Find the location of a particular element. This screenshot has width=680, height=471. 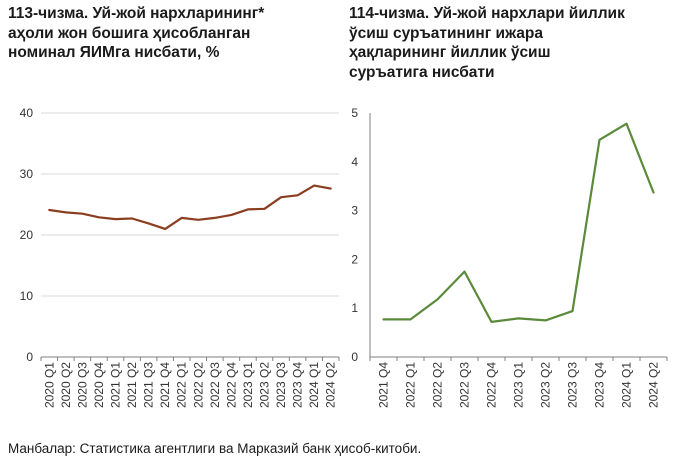

chart-113-xtick-label: 2023 Q1 is located at coordinates (248, 385).